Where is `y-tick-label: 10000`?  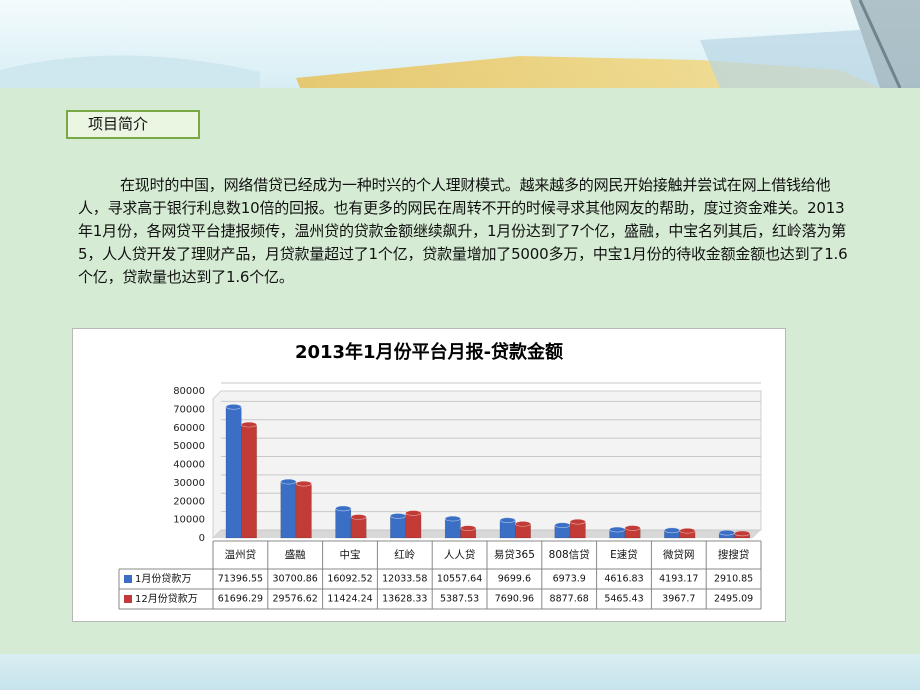
y-tick-label: 10000 is located at coordinates (189, 520).